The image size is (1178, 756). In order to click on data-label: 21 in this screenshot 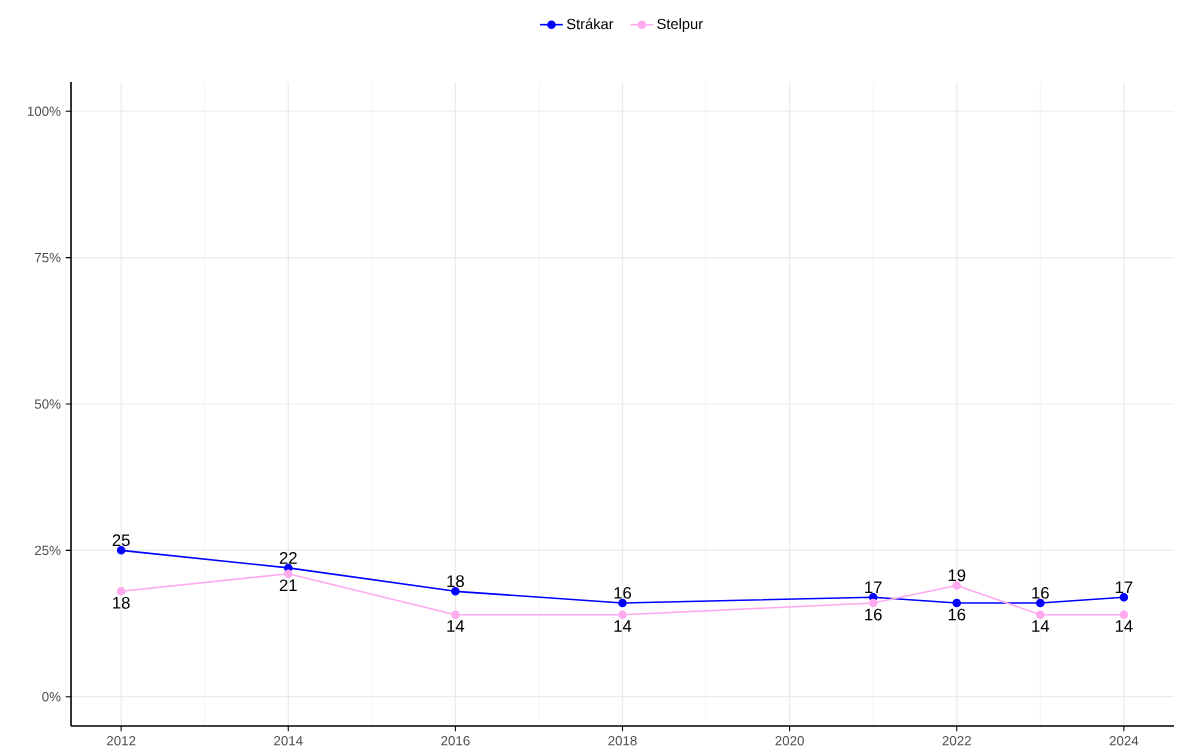, I will do `click(288, 585)`.